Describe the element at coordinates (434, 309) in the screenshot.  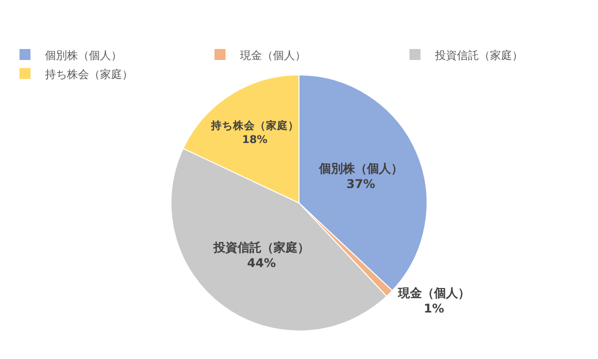
I see `data-label: 1%` at that location.